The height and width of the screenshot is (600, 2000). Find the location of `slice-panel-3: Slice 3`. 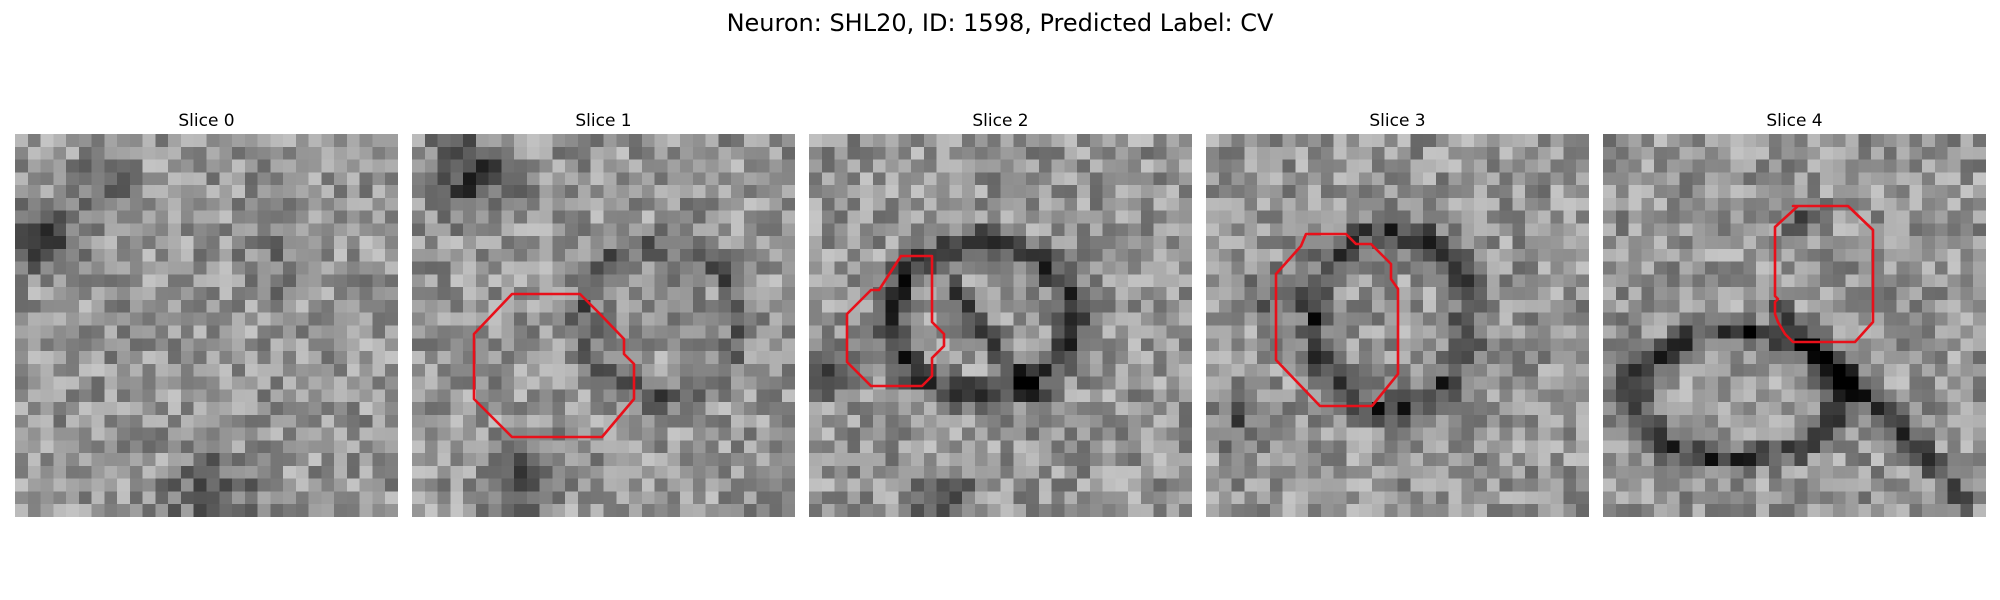

slice-panel-3: Slice 3 is located at coordinates (1397, 312).